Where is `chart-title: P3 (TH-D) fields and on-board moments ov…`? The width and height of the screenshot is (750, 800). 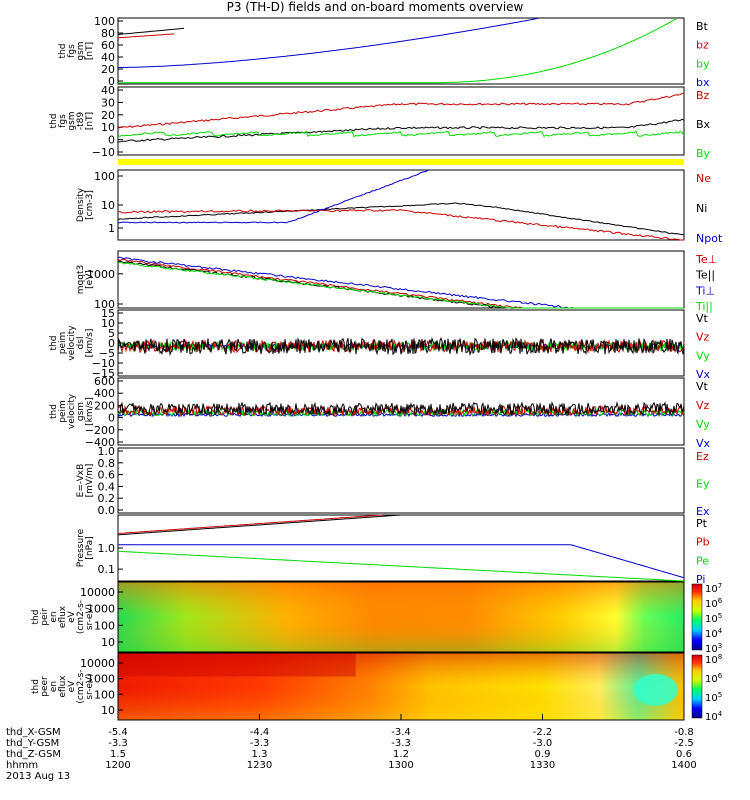
chart-title: P3 (TH-D) fields and on-board moments ov… is located at coordinates (375, 7).